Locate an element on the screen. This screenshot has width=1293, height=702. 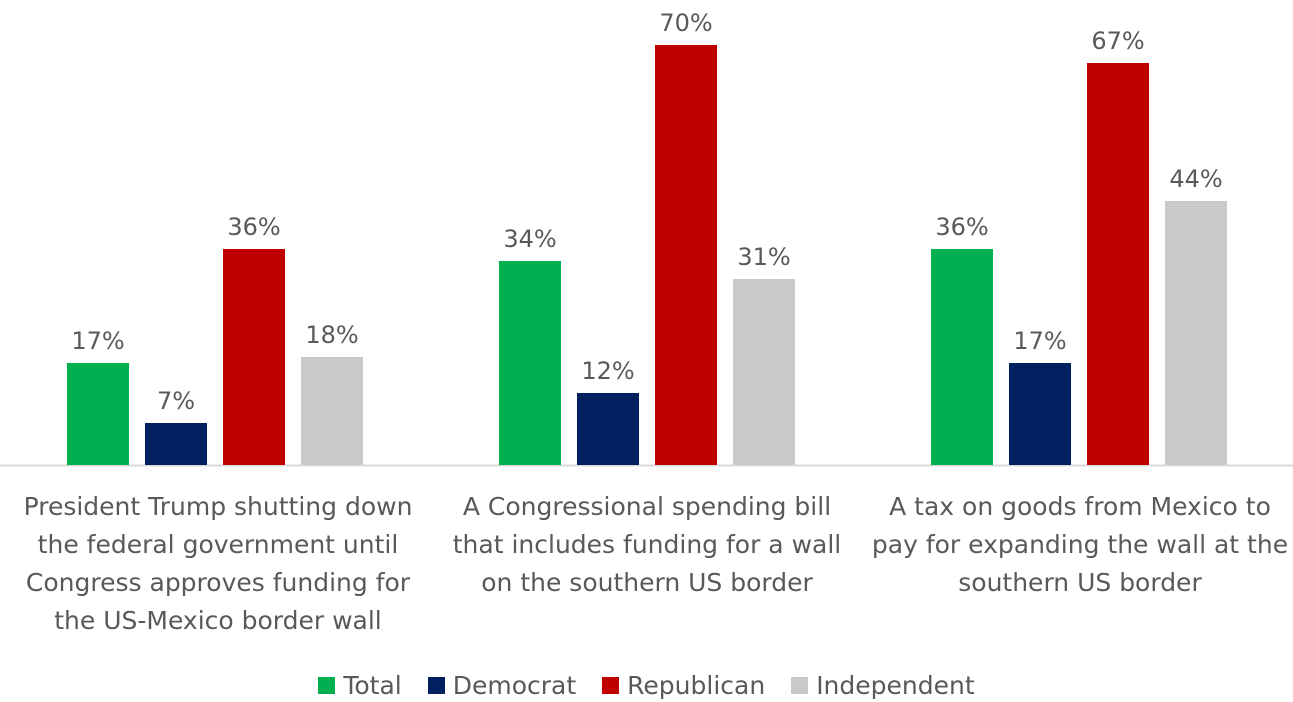
data-label-republican-2: 70% is located at coordinates (685, 23).